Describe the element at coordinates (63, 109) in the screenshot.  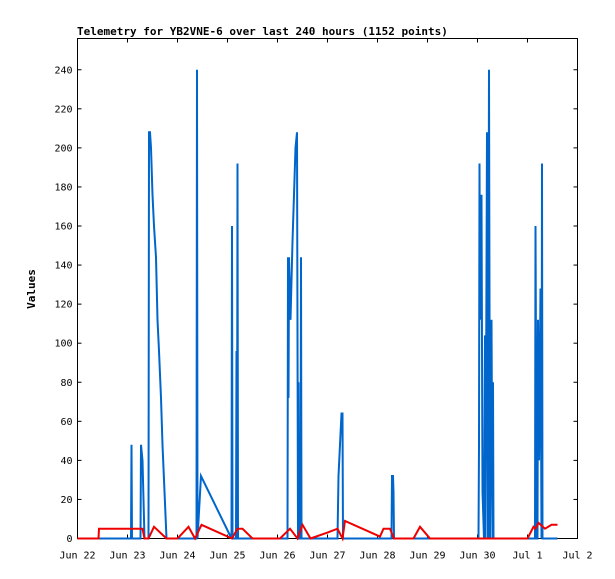
I see `y-tick-label: 220` at that location.